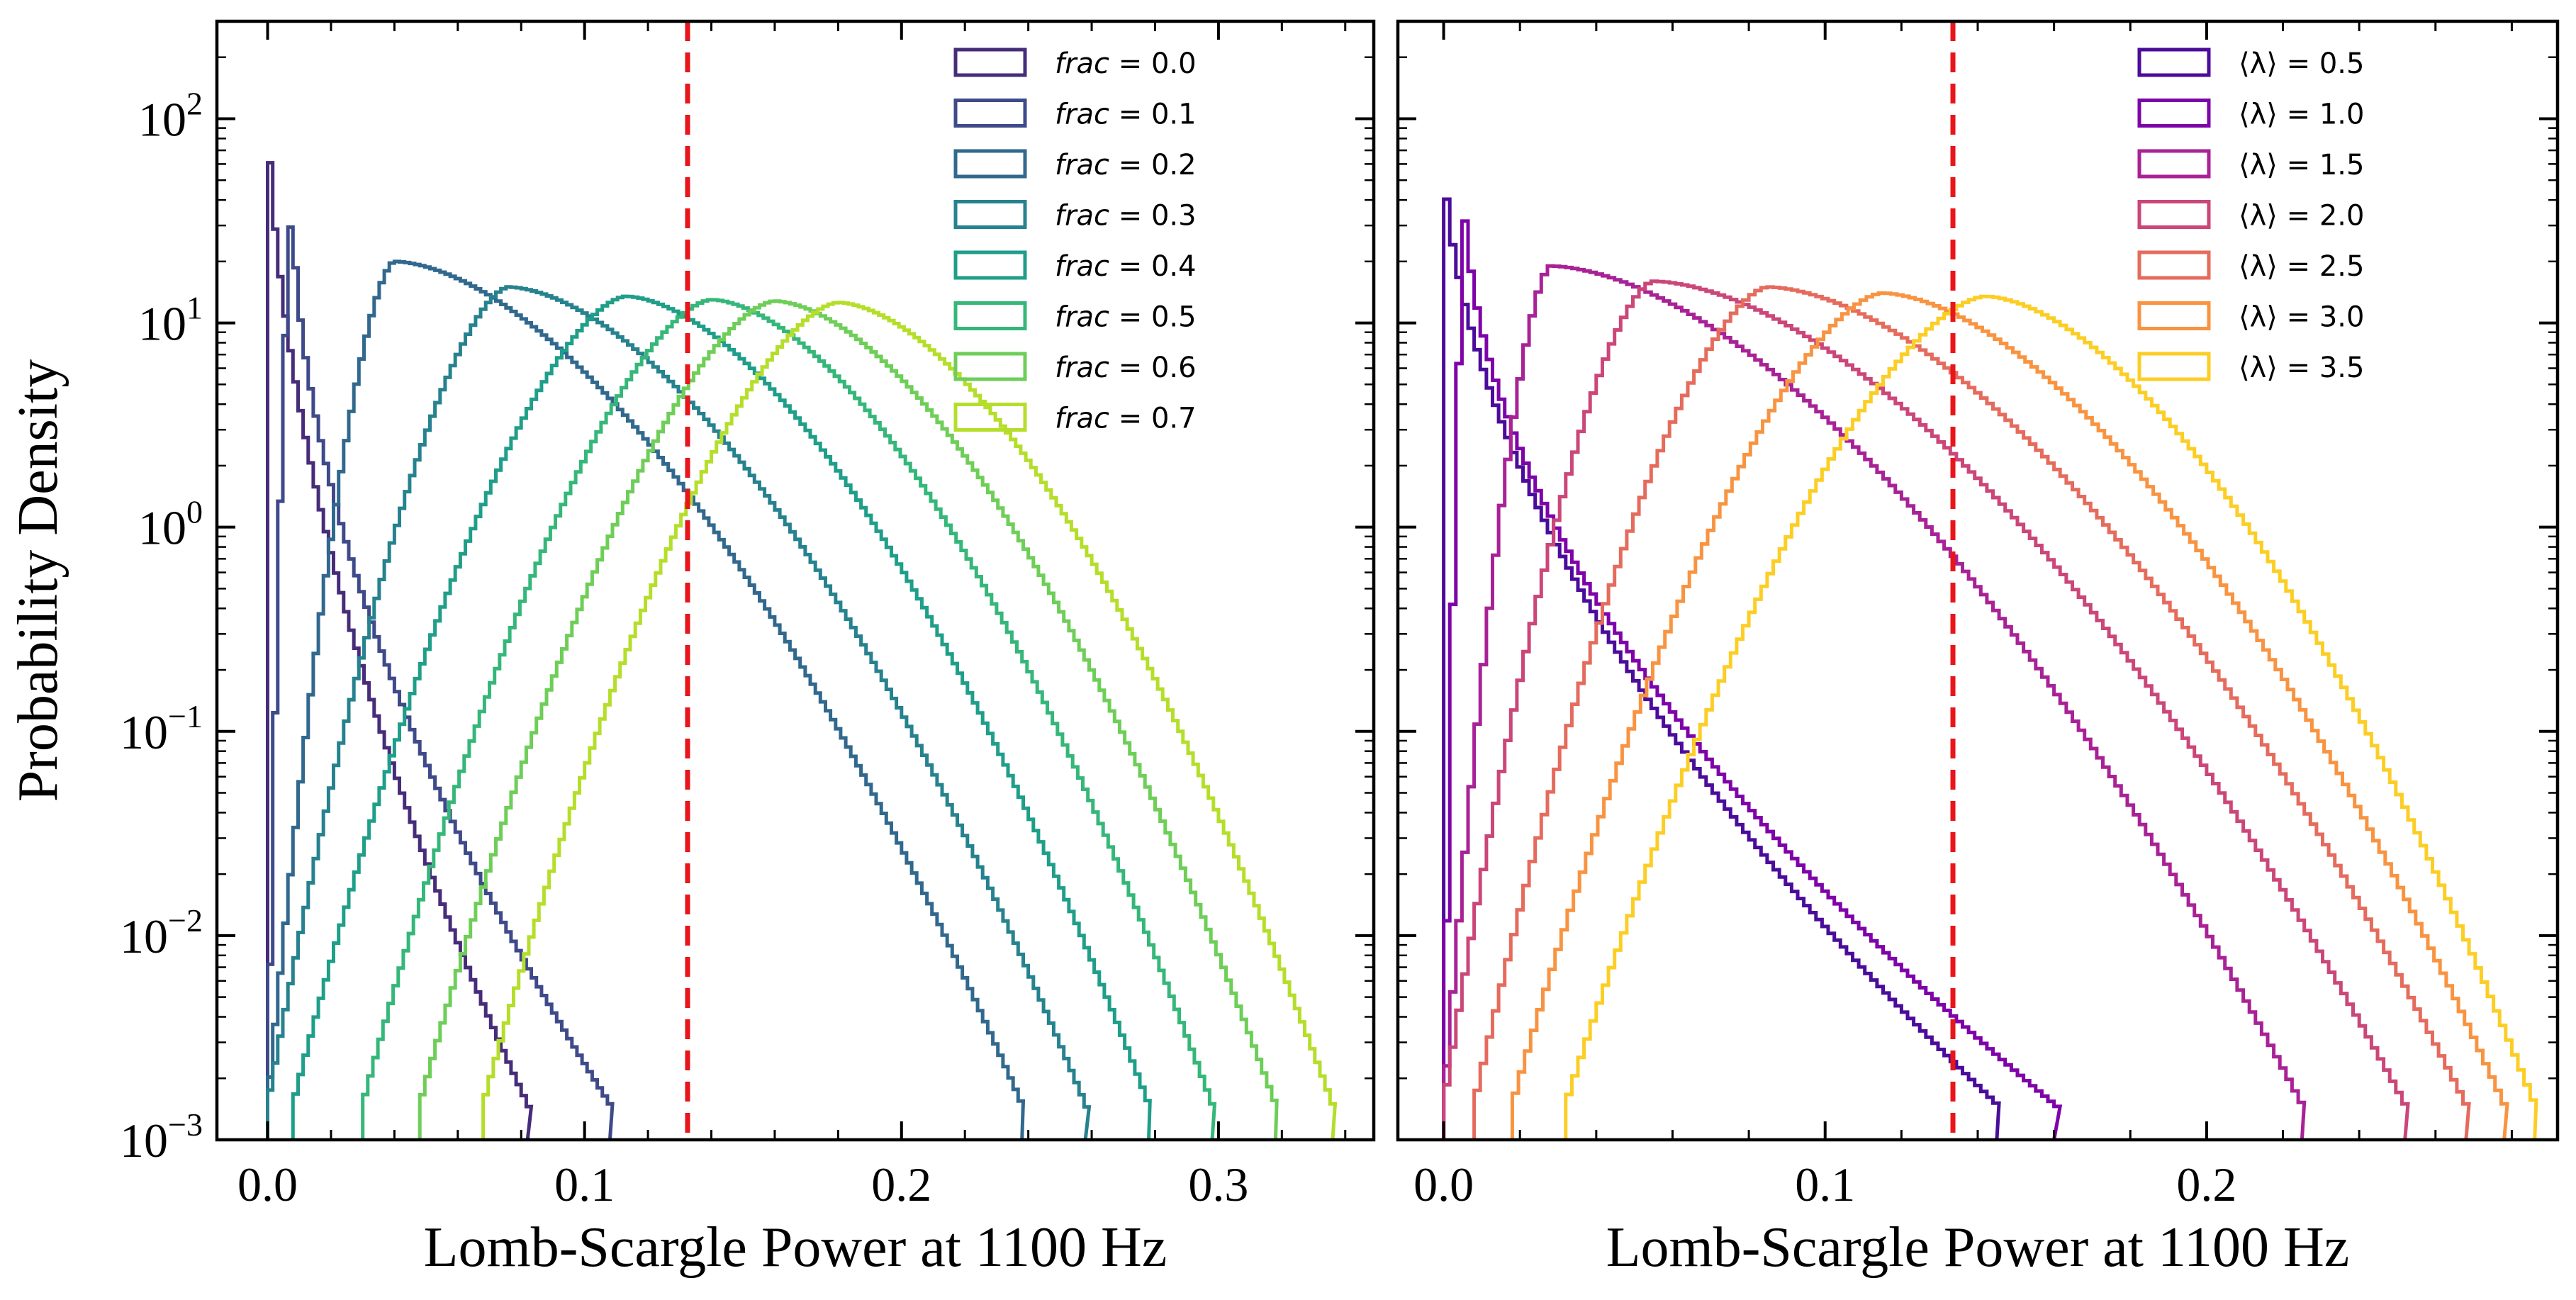 This screenshot has width=2576, height=1300. What do you see at coordinates (170, 524) in the screenshot?
I see `y-tick-label: 10⁰` at bounding box center [170, 524].